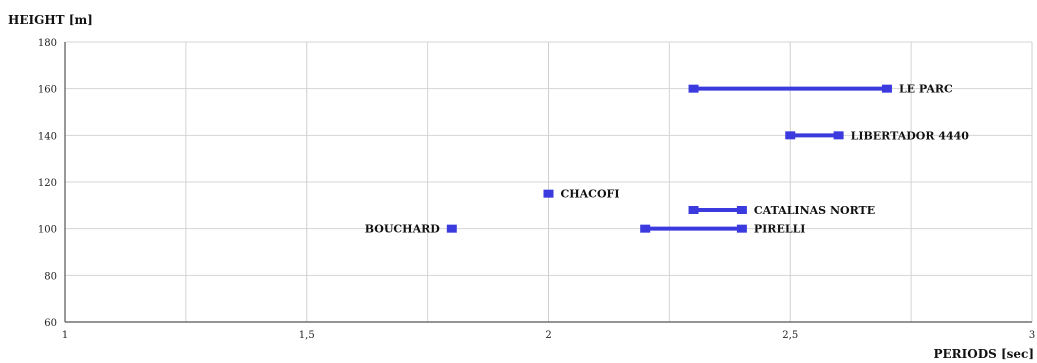 This screenshot has width=1037, height=363. What do you see at coordinates (590, 194) in the screenshot?
I see `building-label: CHACOFI` at bounding box center [590, 194].